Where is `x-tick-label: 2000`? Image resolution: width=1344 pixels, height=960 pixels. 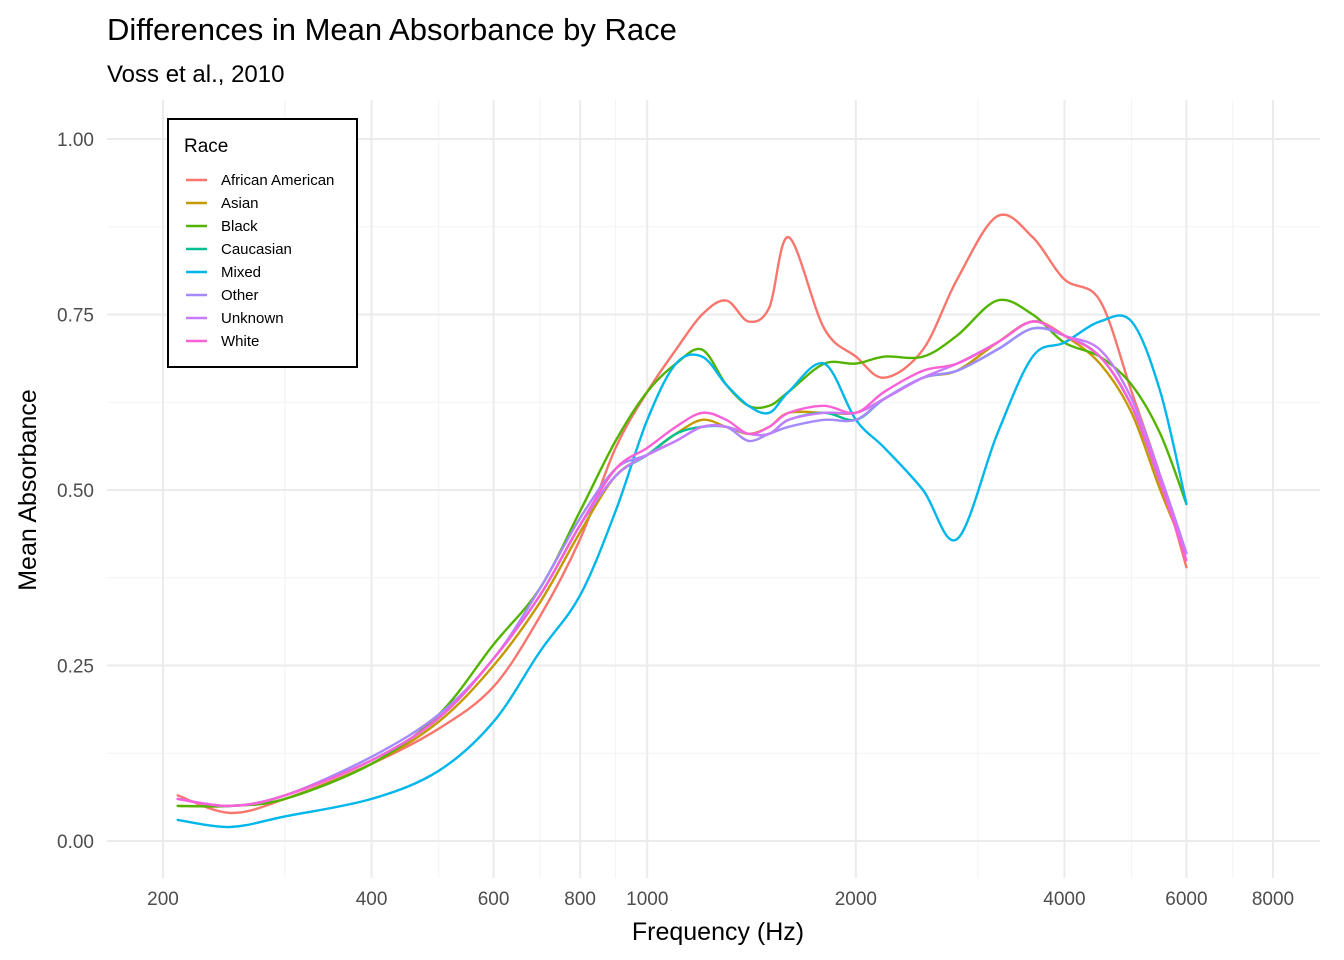 x-tick-label: 2000 is located at coordinates (856, 899).